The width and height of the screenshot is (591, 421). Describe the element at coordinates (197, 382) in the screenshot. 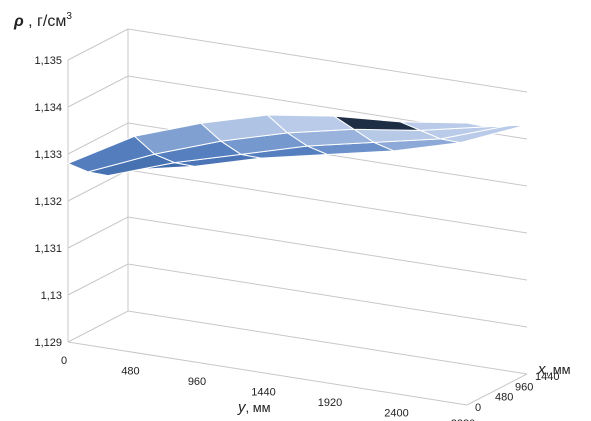

I see `y-tick-label: 960` at that location.